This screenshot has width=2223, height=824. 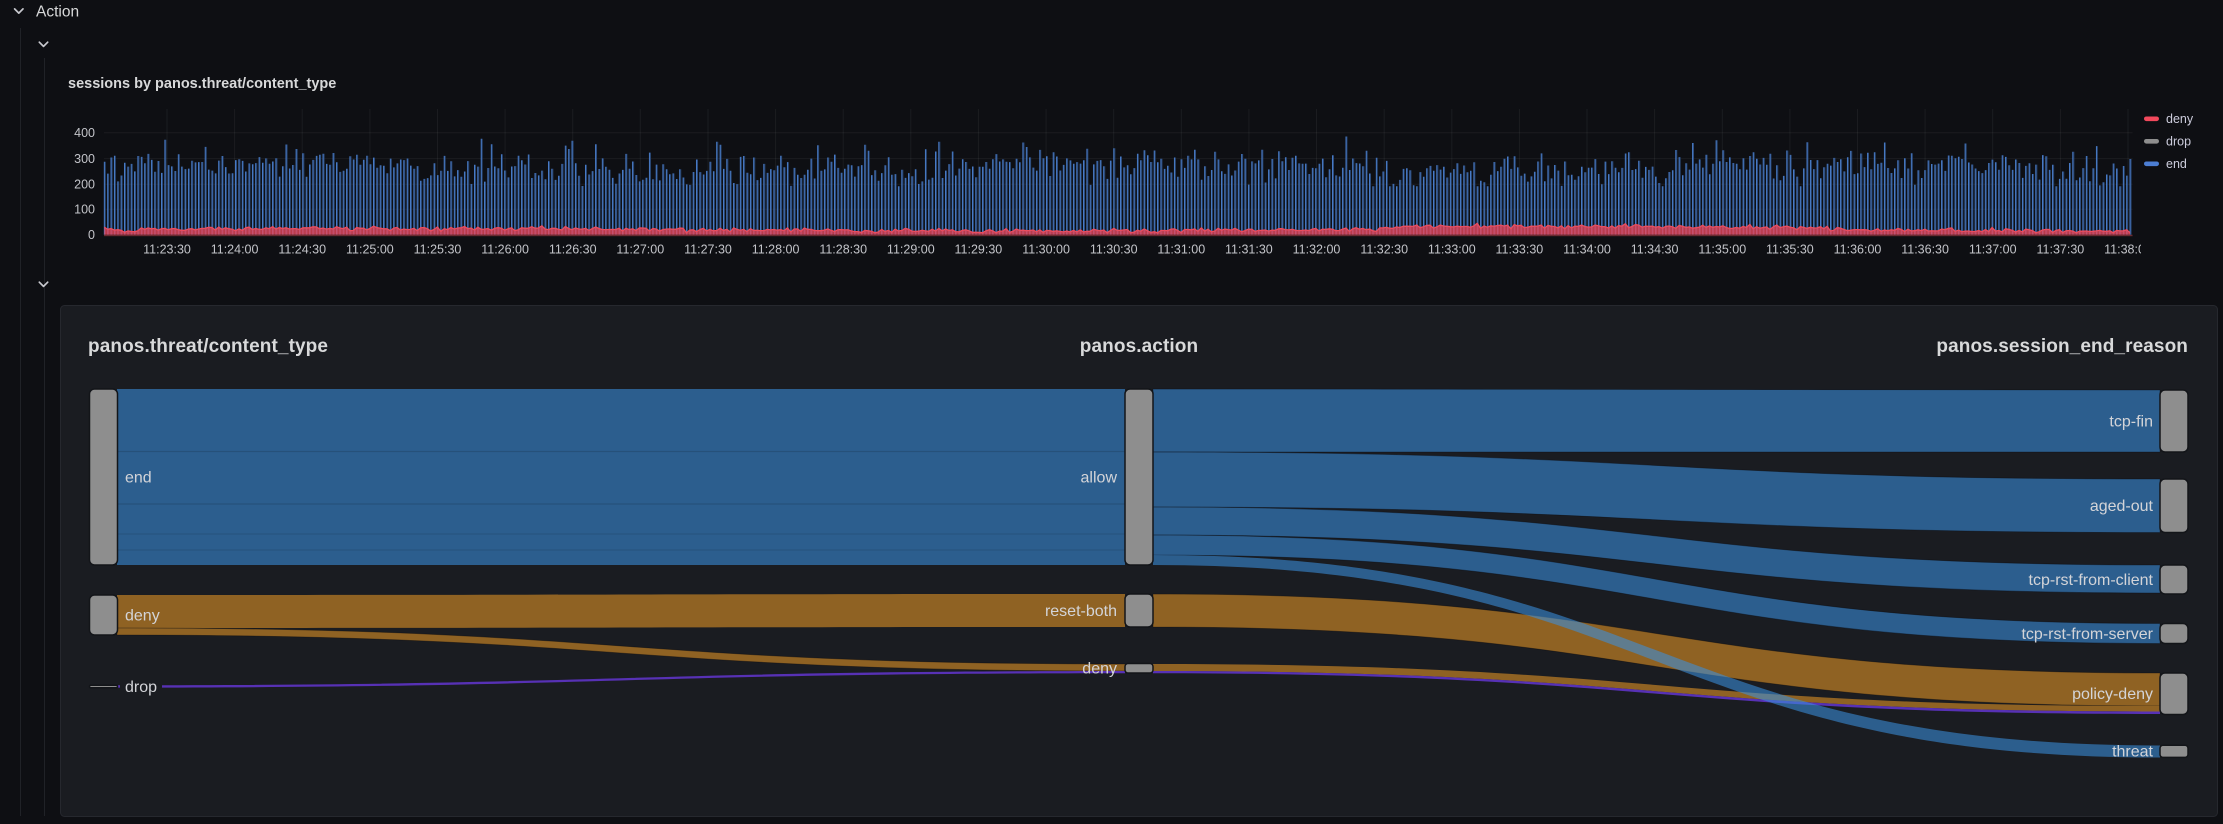 I want to click on svg-text: 11:36:00, so click(x=1858, y=250).